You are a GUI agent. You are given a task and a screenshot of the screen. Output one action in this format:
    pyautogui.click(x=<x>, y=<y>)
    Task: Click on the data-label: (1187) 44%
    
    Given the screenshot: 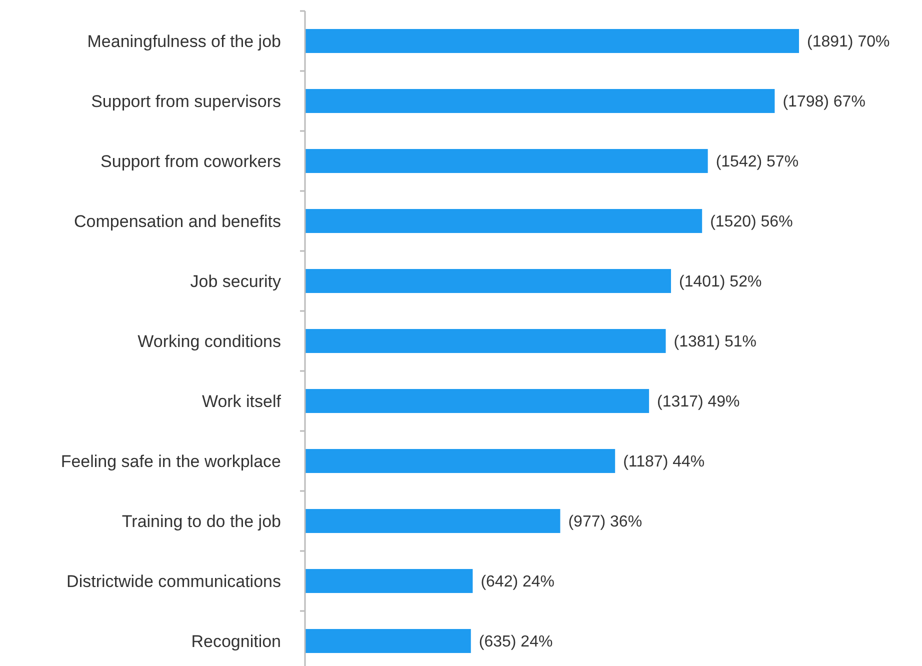 What is the action you would take?
    pyautogui.click(x=664, y=462)
    